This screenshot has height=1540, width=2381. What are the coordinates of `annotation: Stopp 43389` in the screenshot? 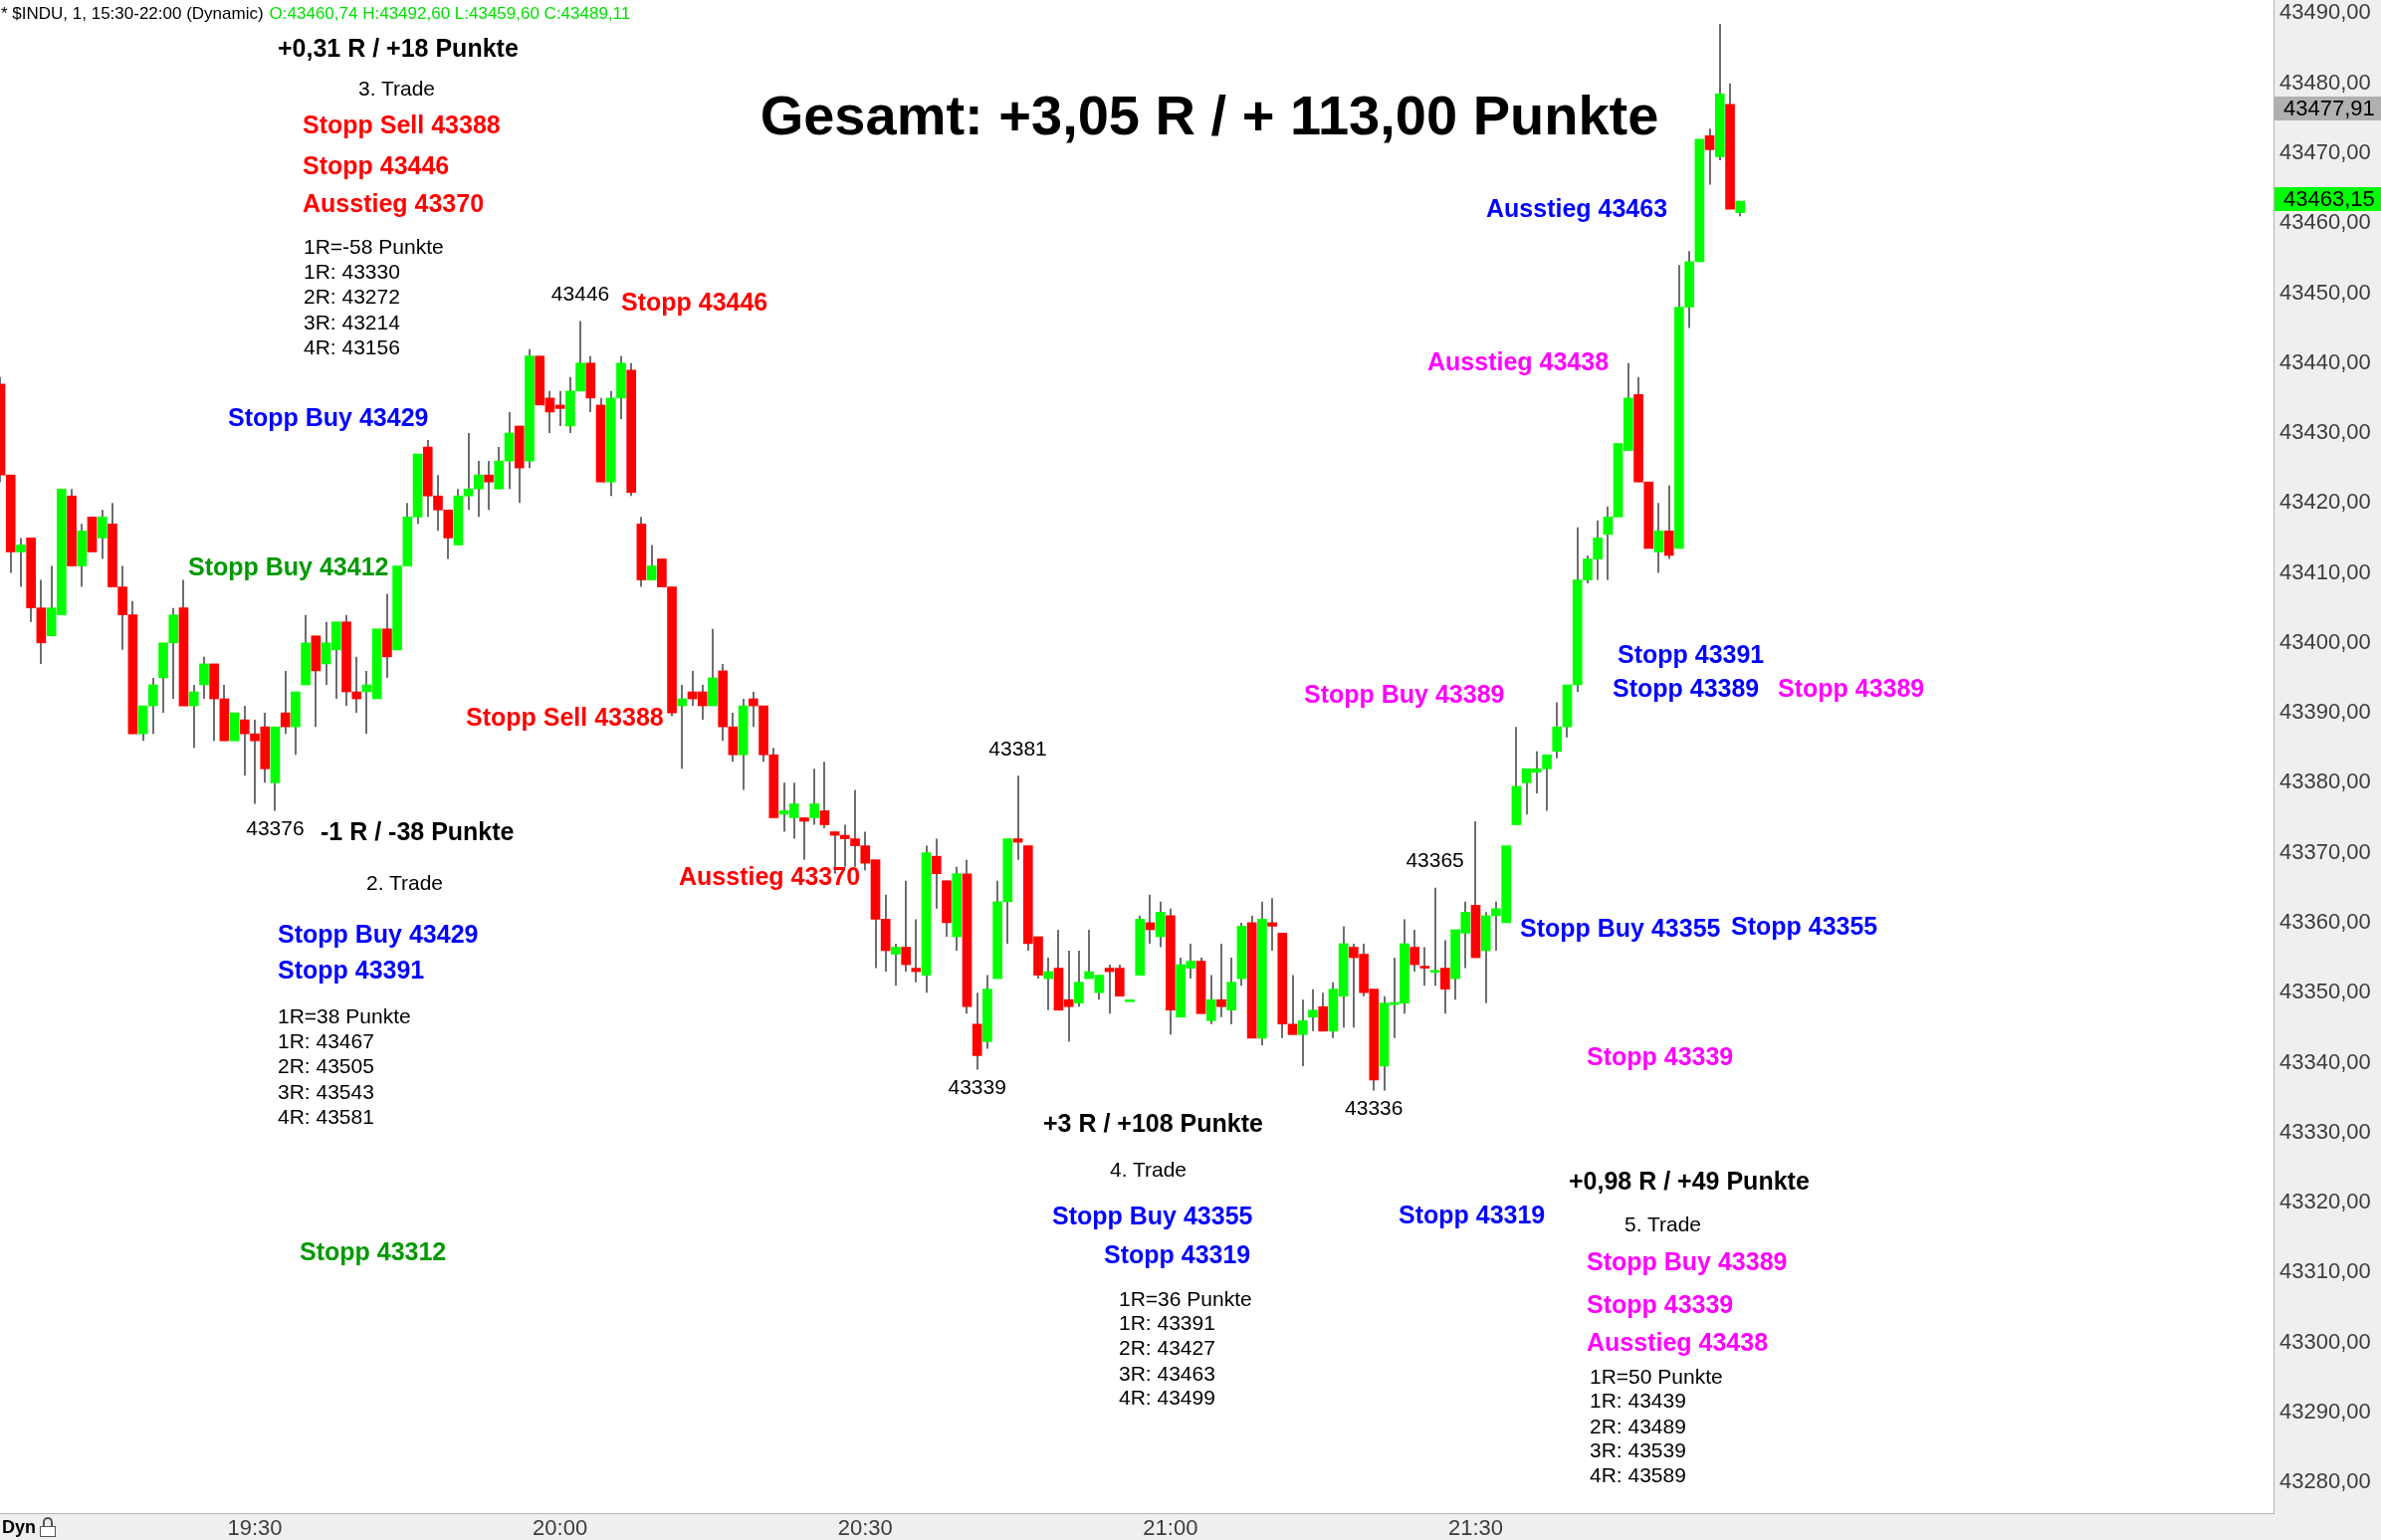 It's located at (1687, 688).